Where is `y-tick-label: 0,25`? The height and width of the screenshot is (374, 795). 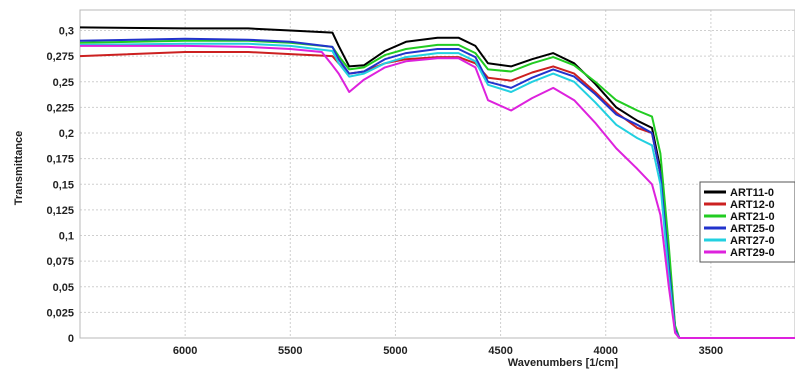 y-tick-label: 0,25 is located at coordinates (63, 83).